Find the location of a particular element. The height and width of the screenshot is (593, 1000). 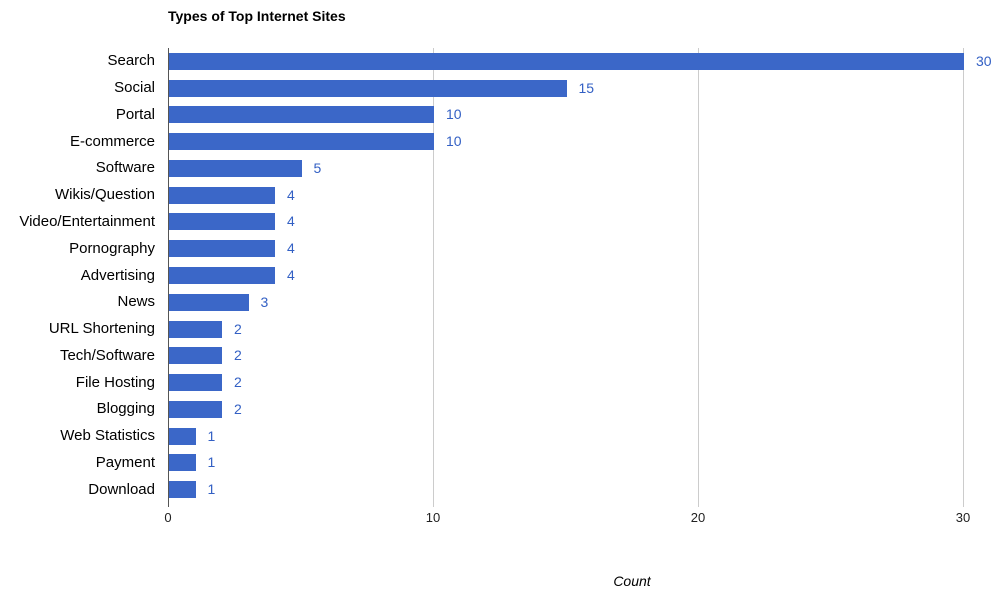

category-label: File Hosting is located at coordinates (115, 382).